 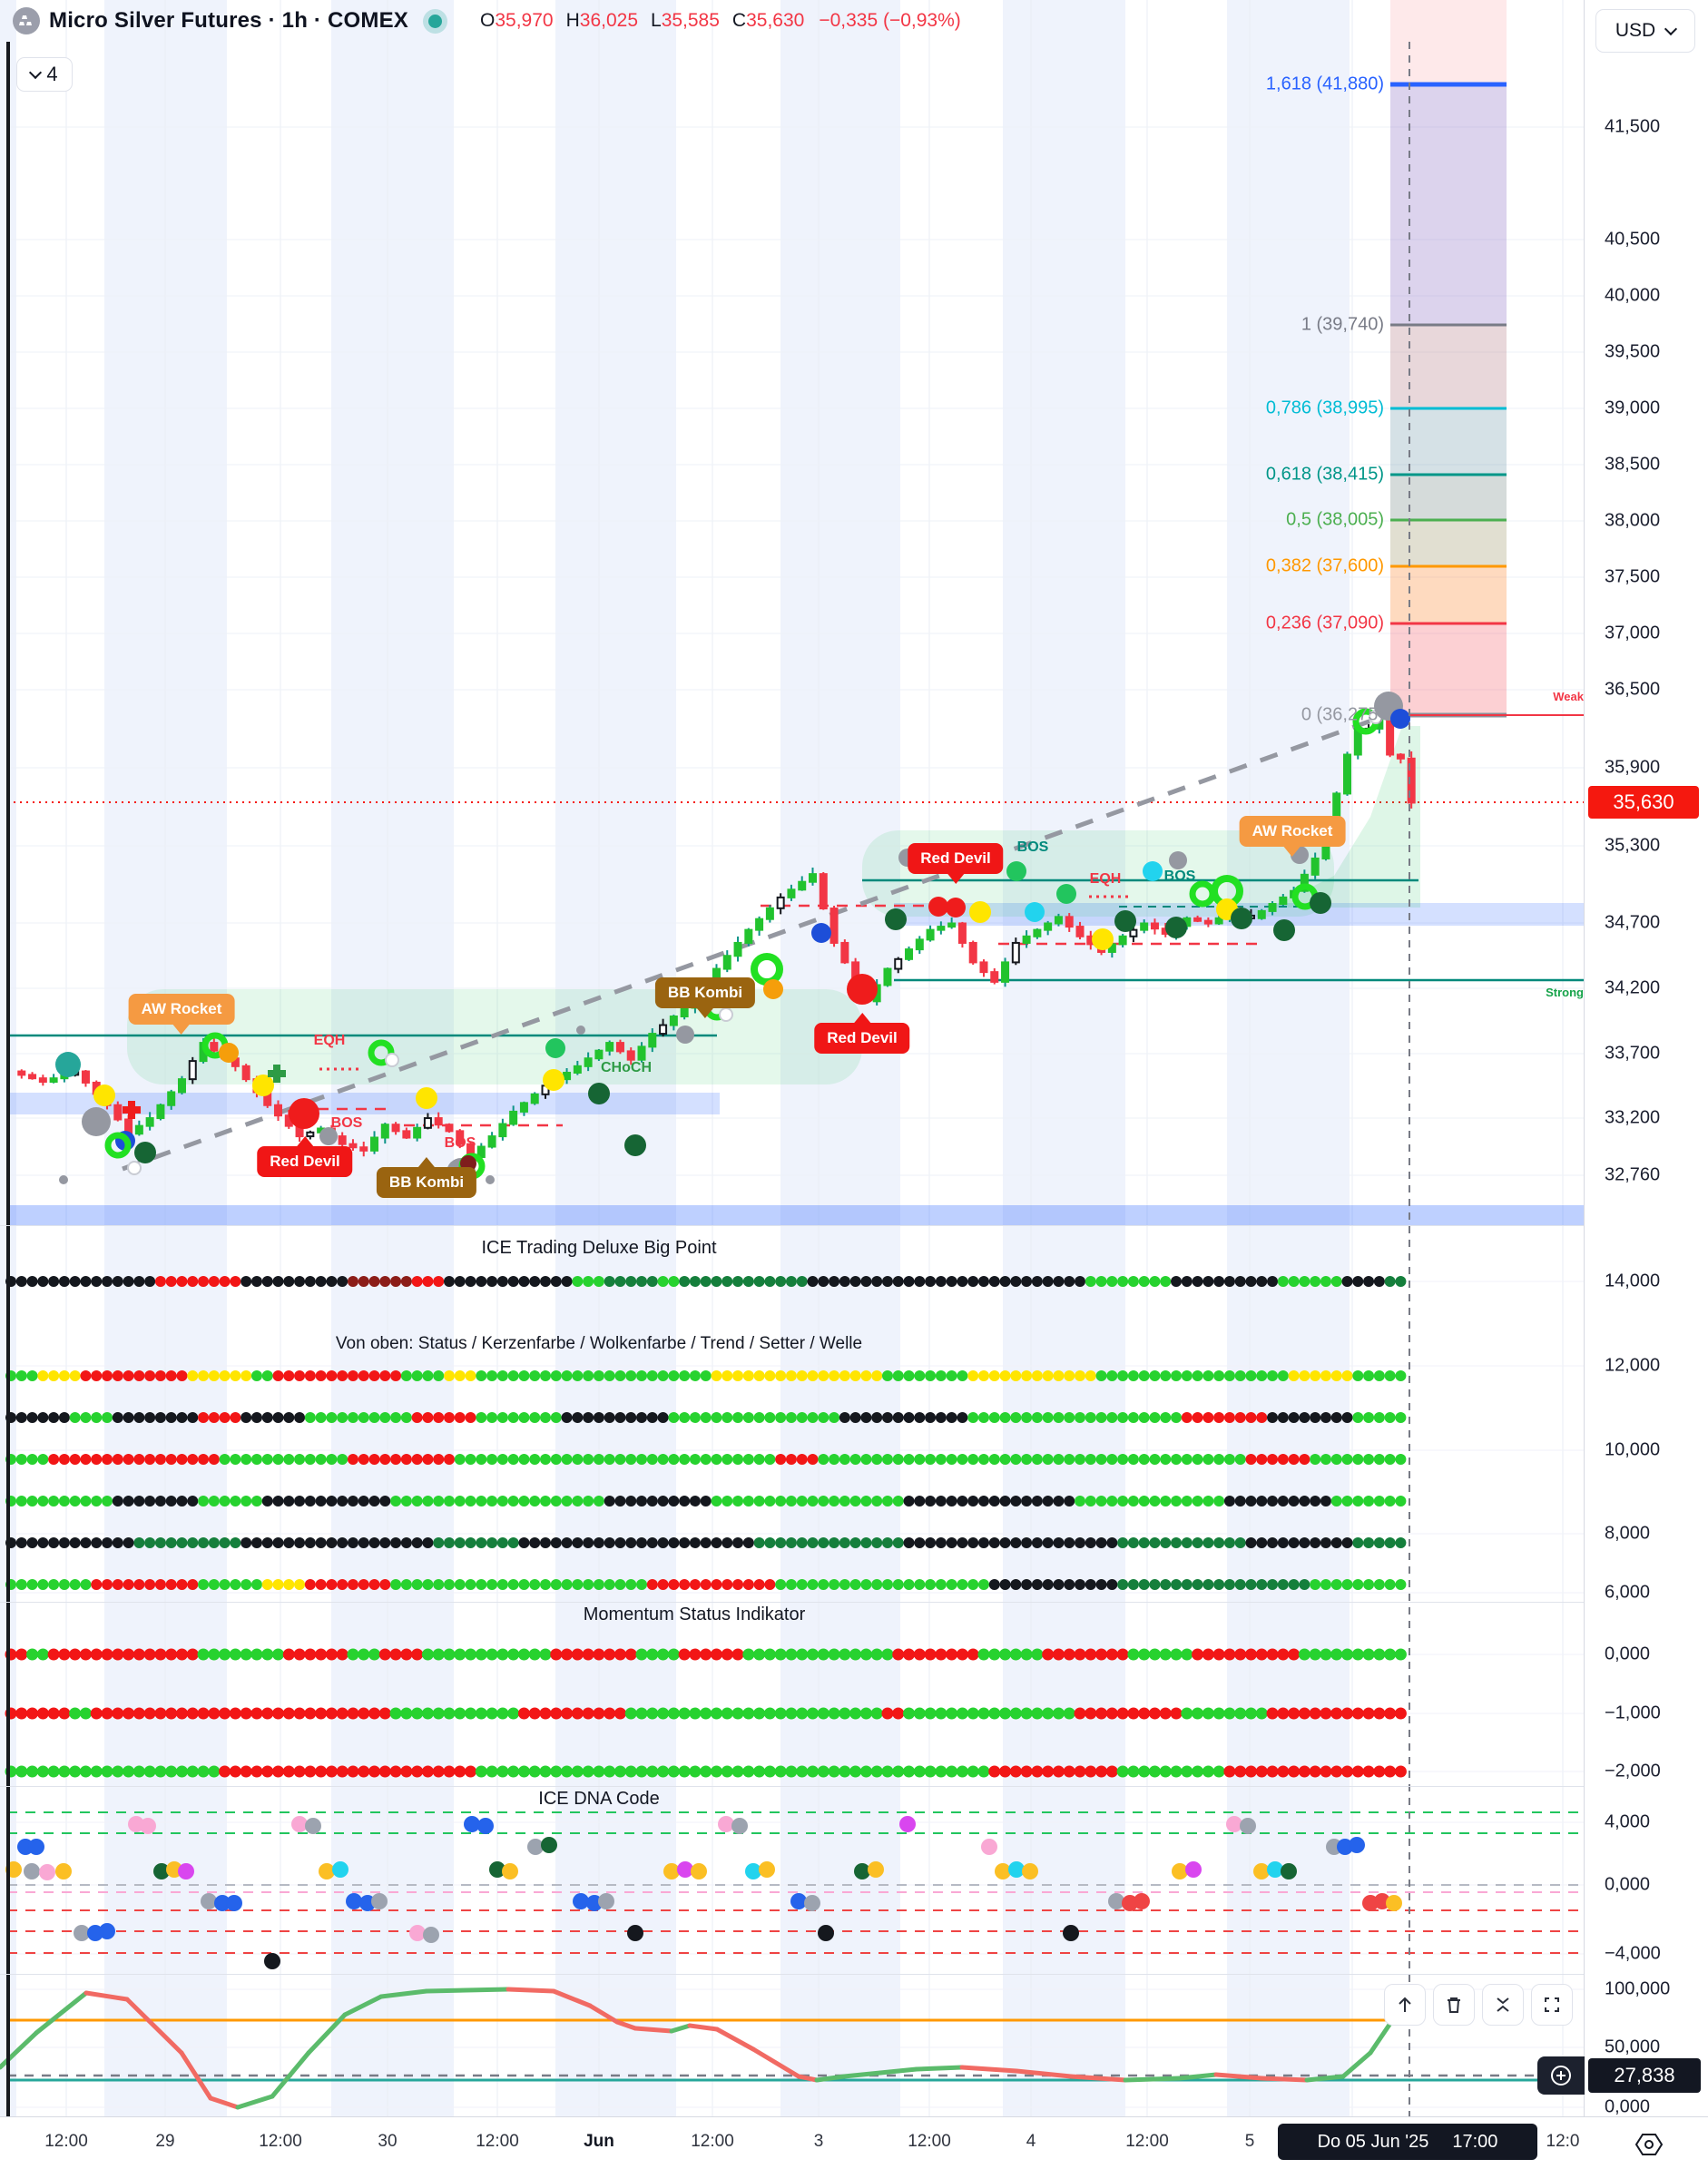 I want to click on fib-level-label: 0,236 (37,090), so click(x=1324, y=623).